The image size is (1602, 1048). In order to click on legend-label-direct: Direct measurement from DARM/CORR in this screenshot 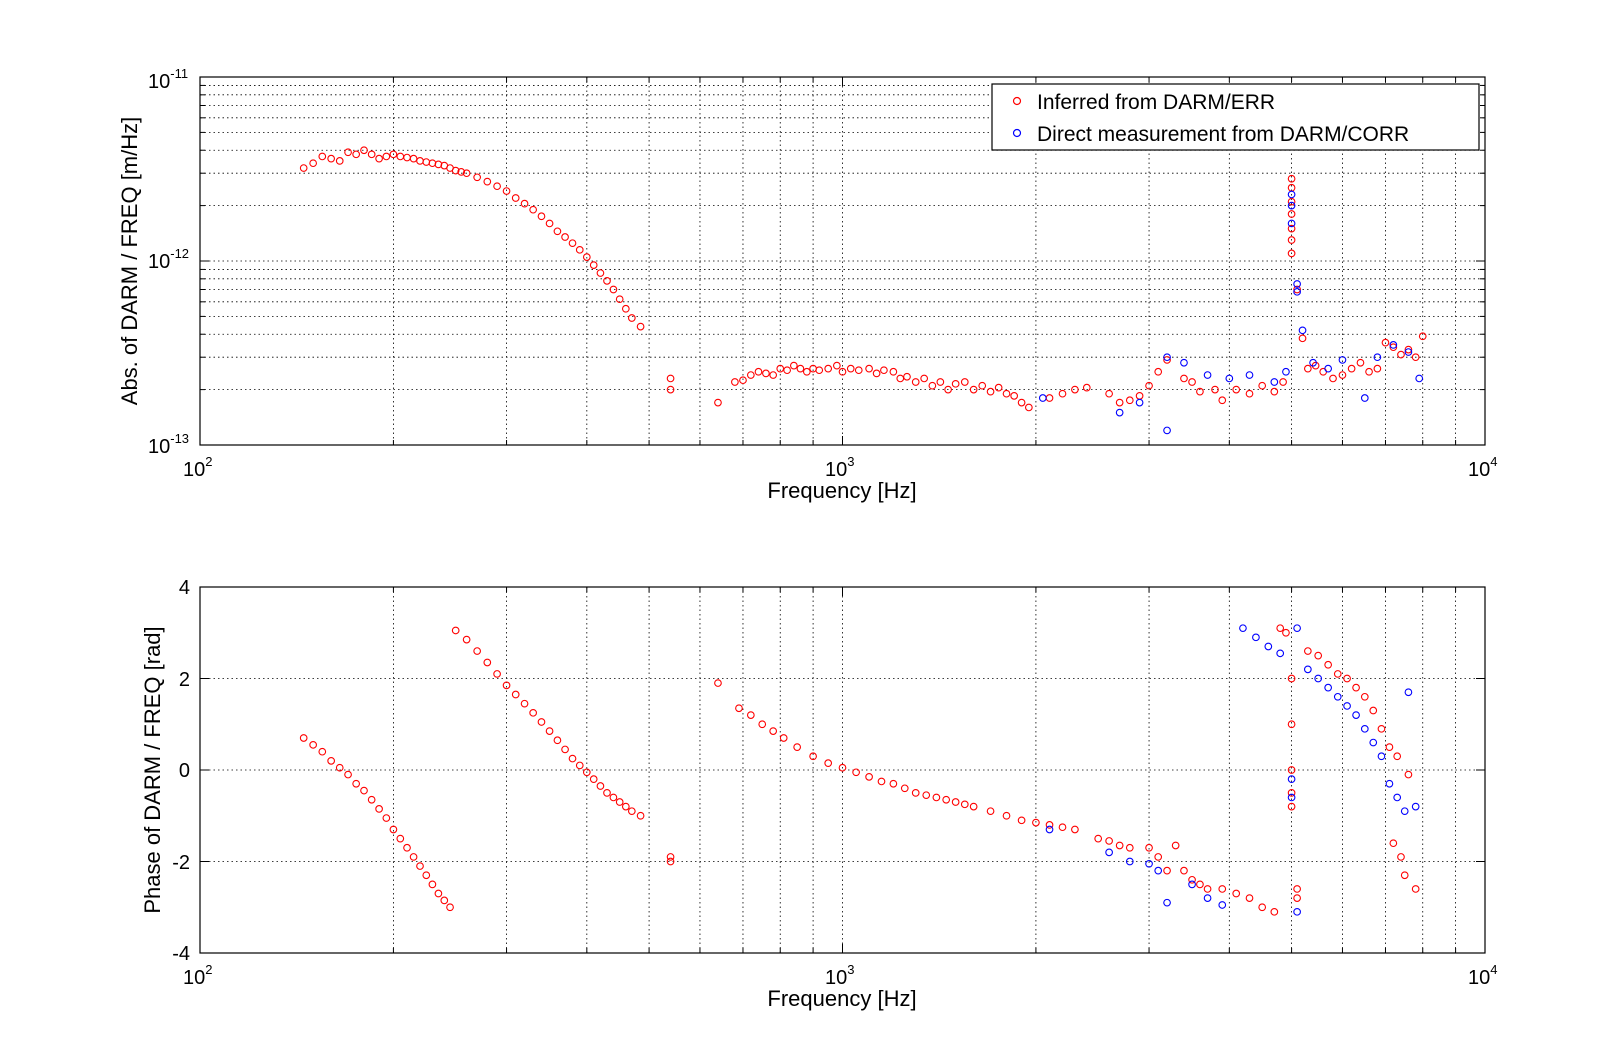, I will do `click(1223, 134)`.